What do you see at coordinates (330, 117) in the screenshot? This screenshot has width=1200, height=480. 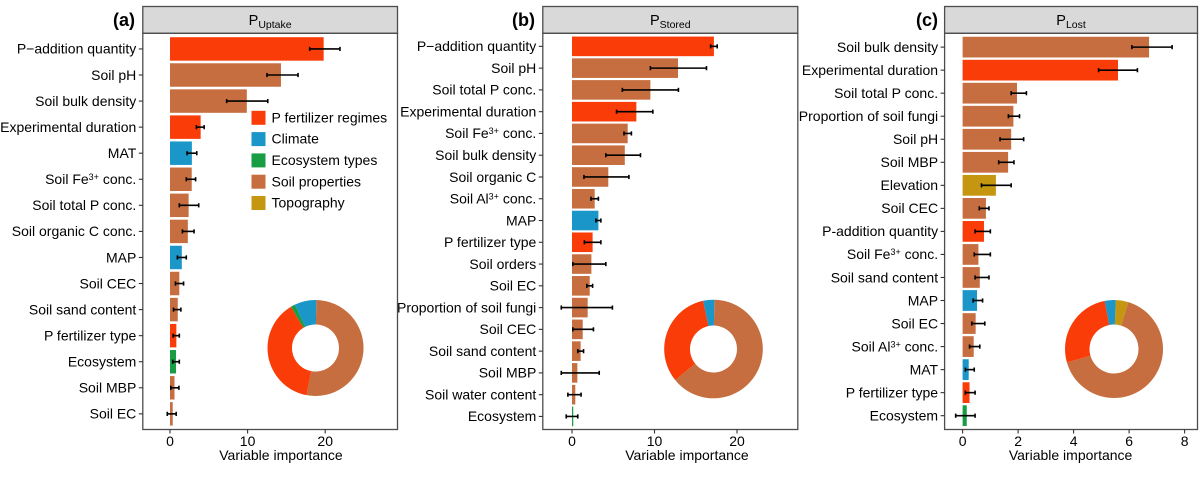 I see `svg-text: P fertilizer regimes` at bounding box center [330, 117].